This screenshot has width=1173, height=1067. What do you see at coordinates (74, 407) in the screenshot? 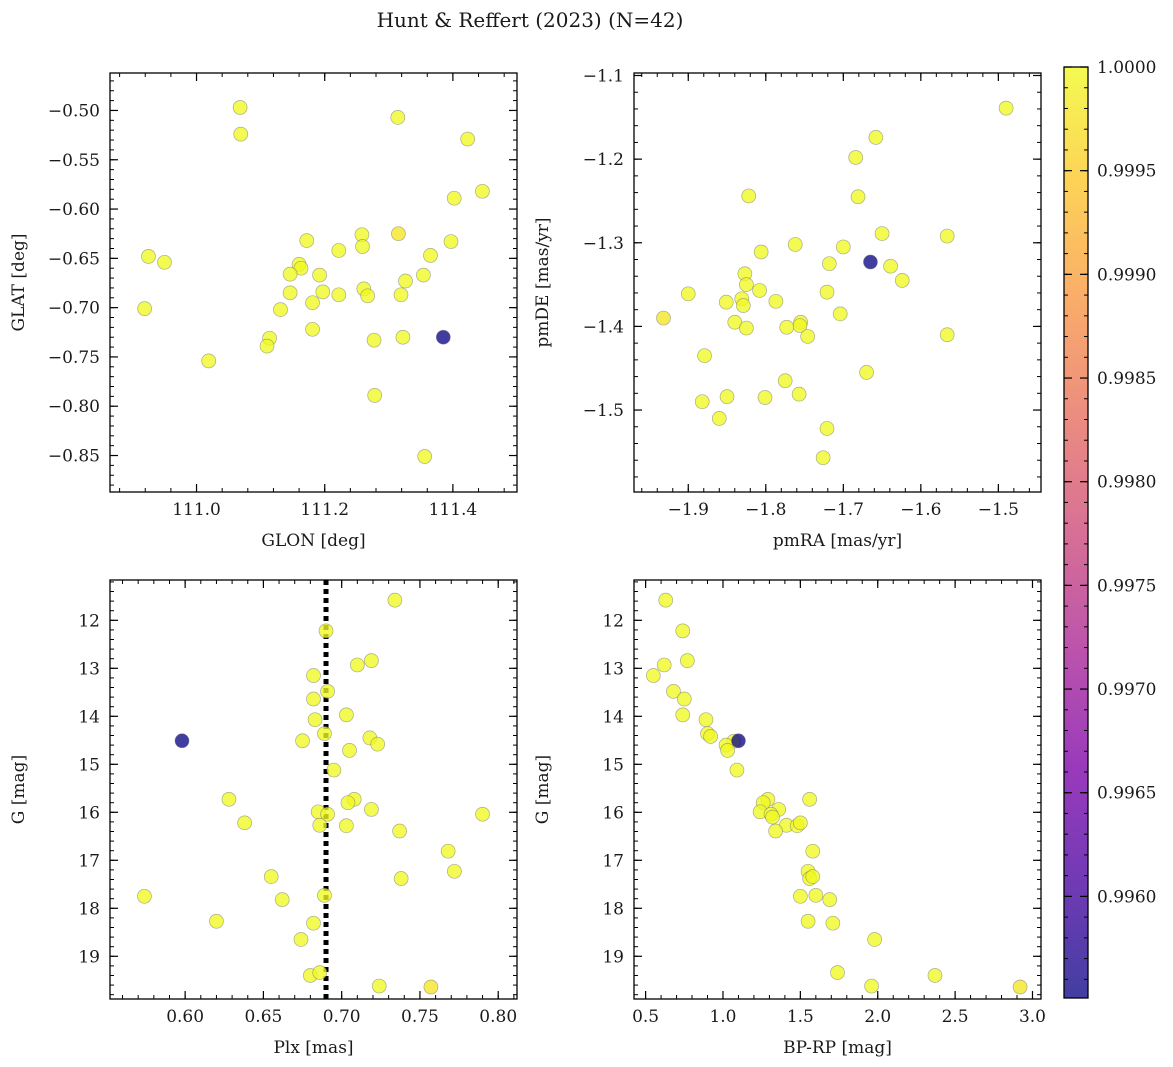
I see `y-tick-label: −0.80` at bounding box center [74, 407].